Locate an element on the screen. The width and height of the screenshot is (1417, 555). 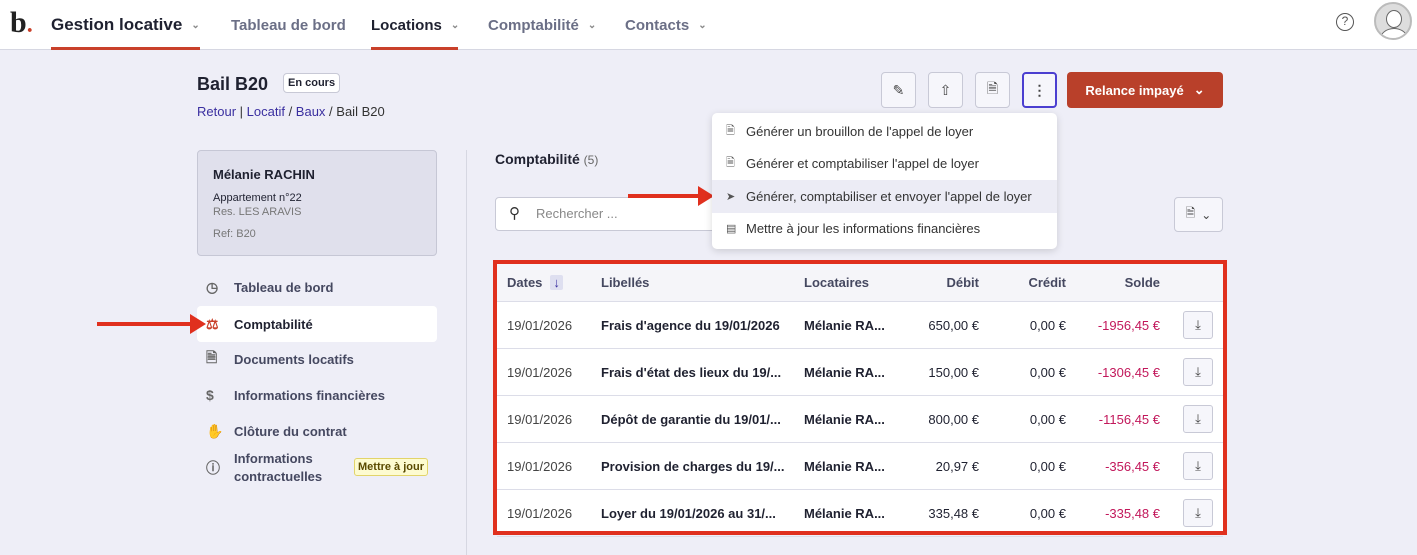
sidebar-label-line1: Informations is located at coordinates (273, 458).